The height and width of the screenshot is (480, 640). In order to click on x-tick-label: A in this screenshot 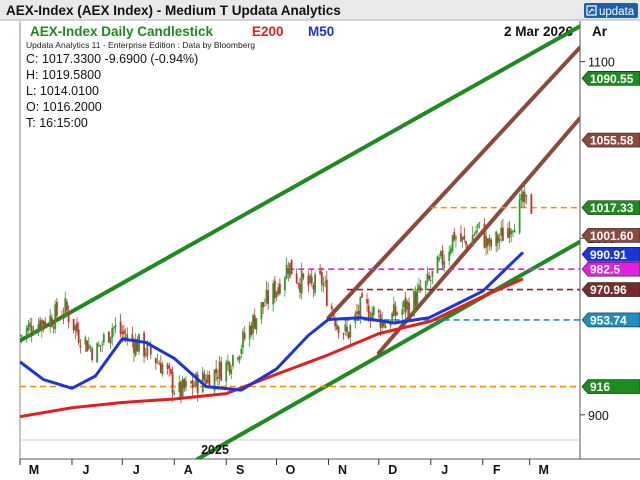, I will do `click(188, 470)`.